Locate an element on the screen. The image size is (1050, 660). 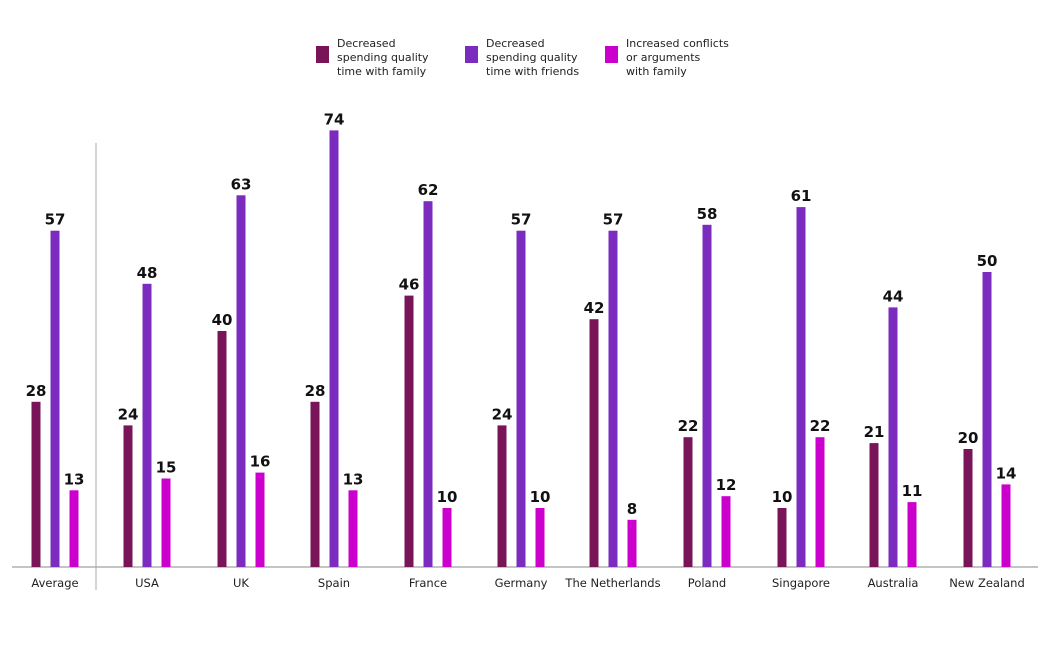
category-label: Poland is located at coordinates (707, 583).